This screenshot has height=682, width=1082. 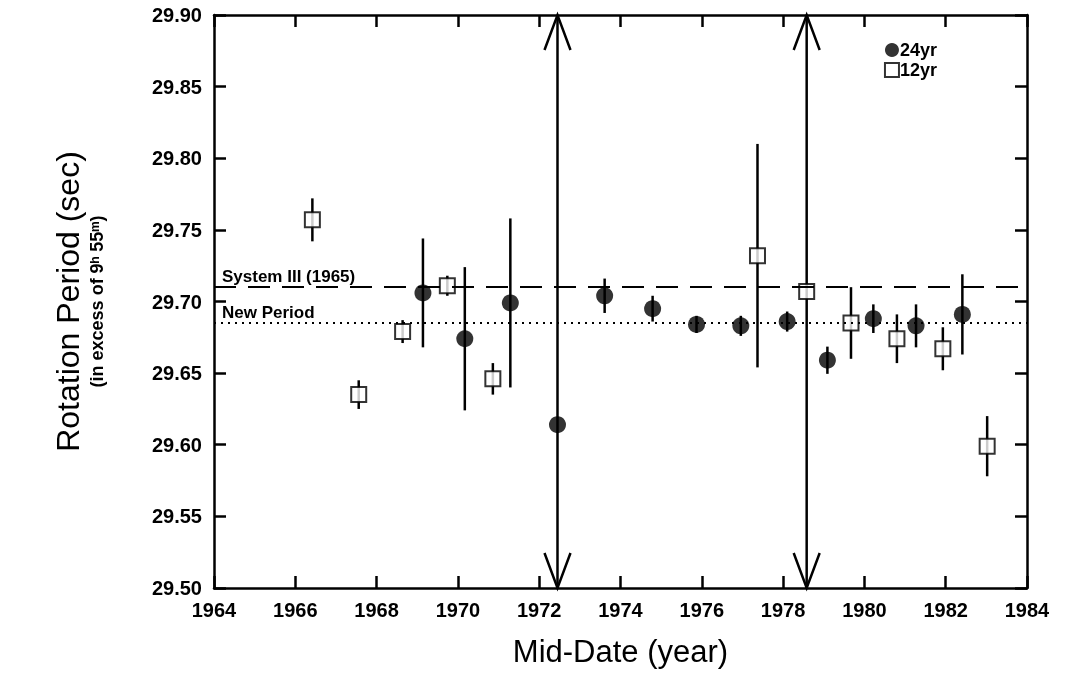 I want to click on y-axis-title: Rotation Period (sec) (in excess of 9ʰ 55ᵐ), so click(x=78, y=301).